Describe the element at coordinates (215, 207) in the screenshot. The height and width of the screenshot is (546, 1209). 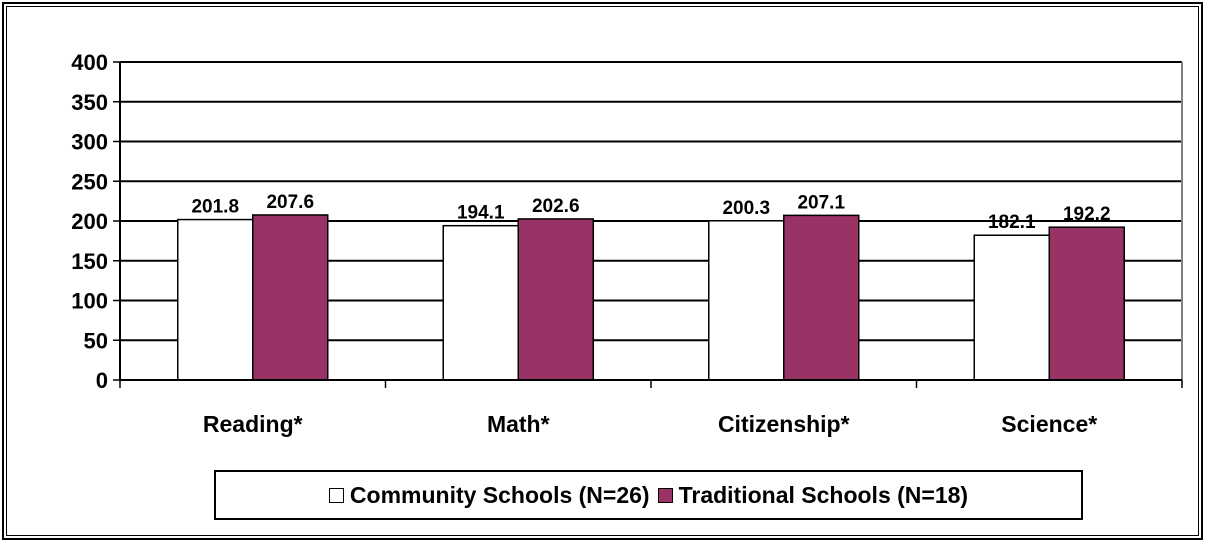
I see `data-label: 201.8` at that location.